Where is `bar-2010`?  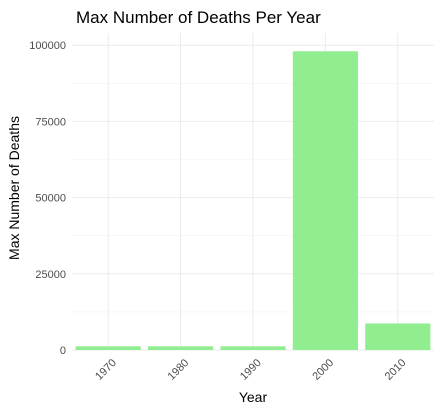 bar-2010 is located at coordinates (398, 336).